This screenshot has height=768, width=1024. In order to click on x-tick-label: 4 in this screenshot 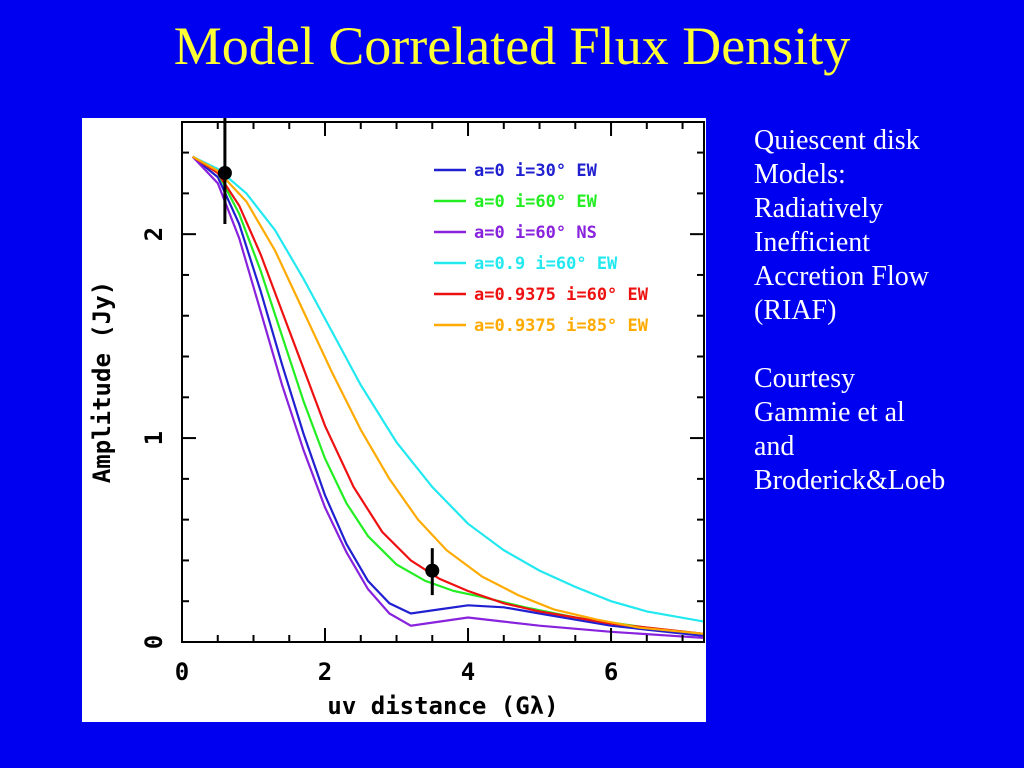, I will do `click(468, 672)`.